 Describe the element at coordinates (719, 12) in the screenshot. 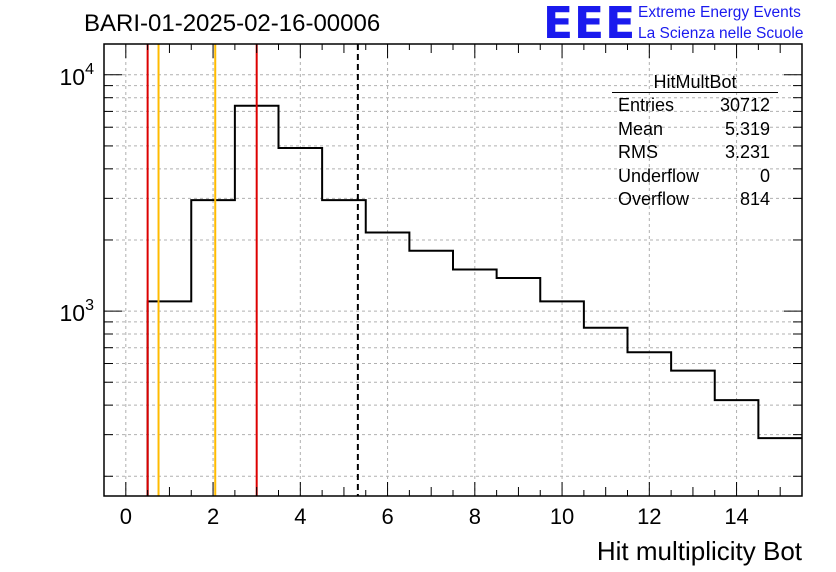

I see `logo-line-1: Extreme Energy Events` at that location.